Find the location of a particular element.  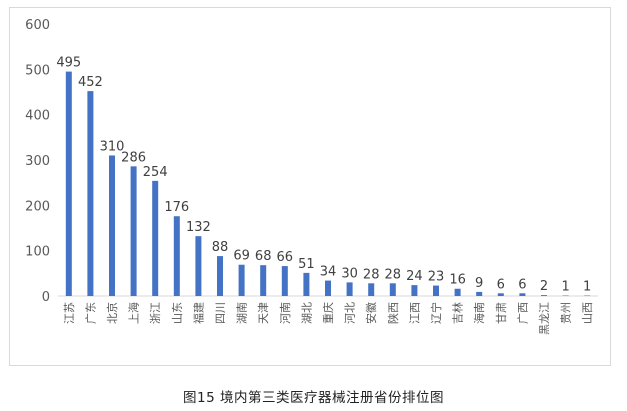

data-label: 254 is located at coordinates (155, 172).